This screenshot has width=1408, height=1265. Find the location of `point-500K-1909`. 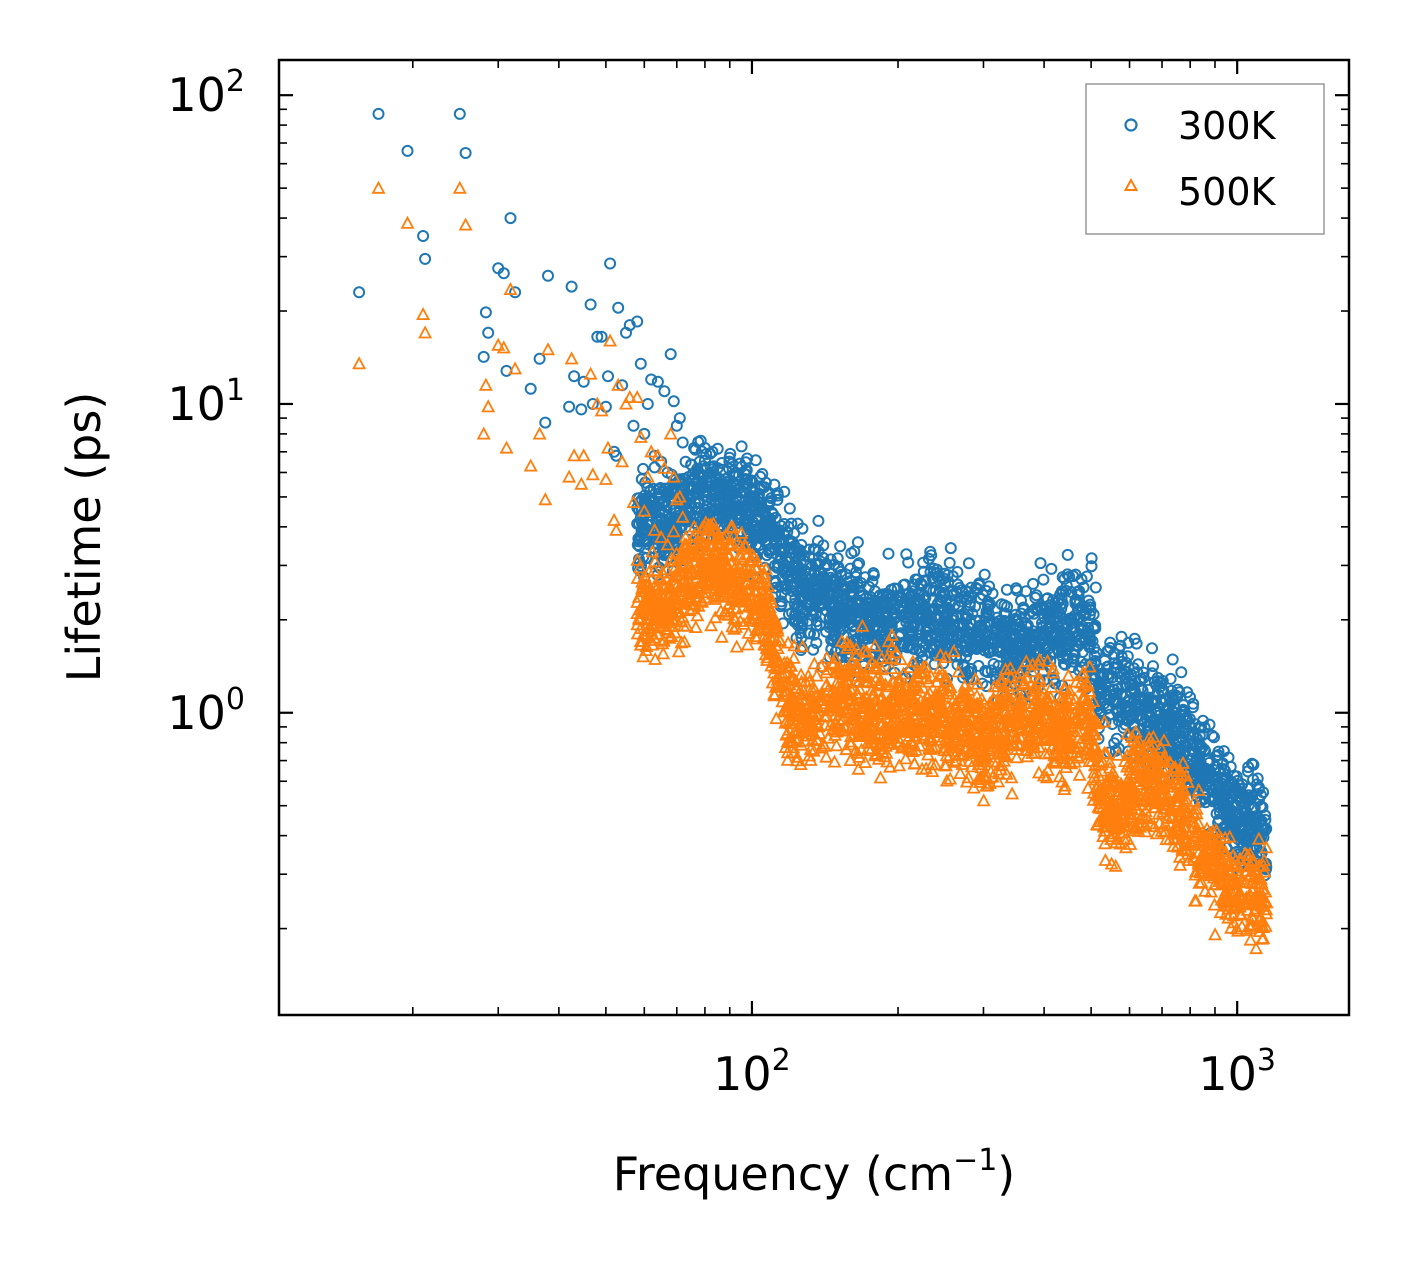

point-500K-1909 is located at coordinates (1253, 918).